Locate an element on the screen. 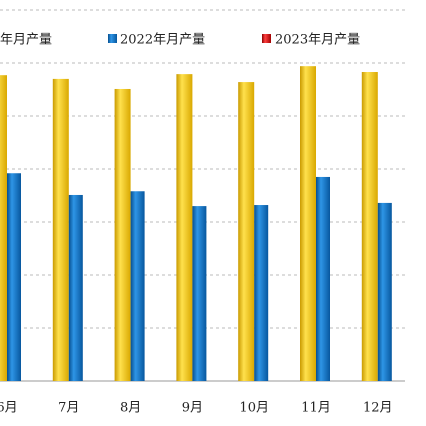  x-tick-label: 9月 is located at coordinates (192, 408).